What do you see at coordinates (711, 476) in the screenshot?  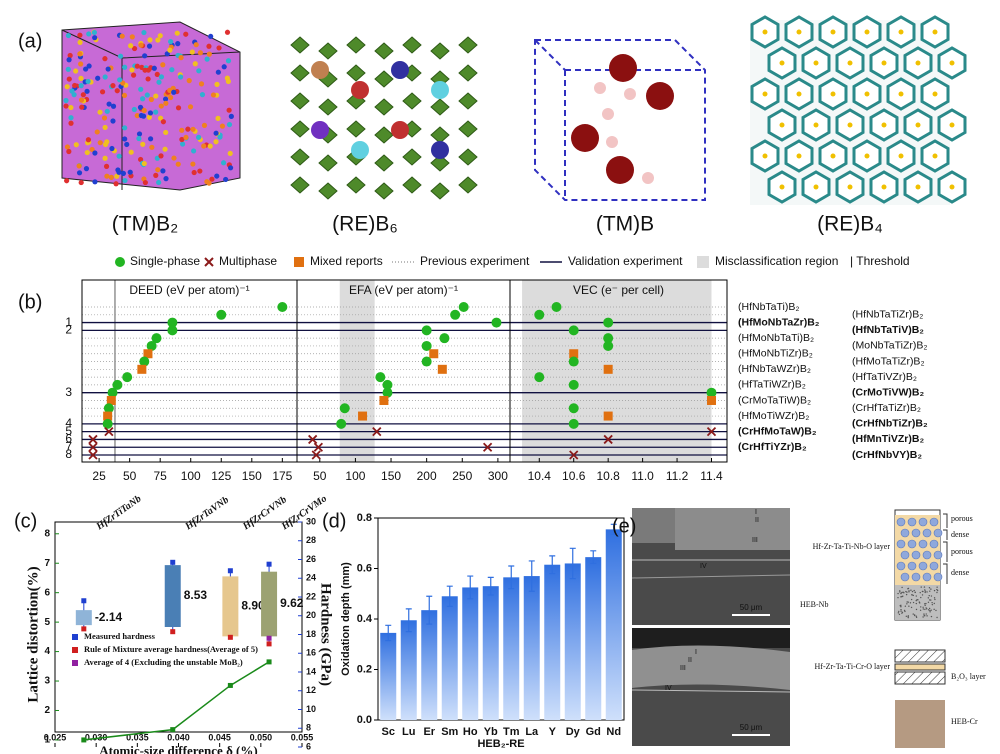 I see `x-tick-label: 11.4` at bounding box center [711, 476].